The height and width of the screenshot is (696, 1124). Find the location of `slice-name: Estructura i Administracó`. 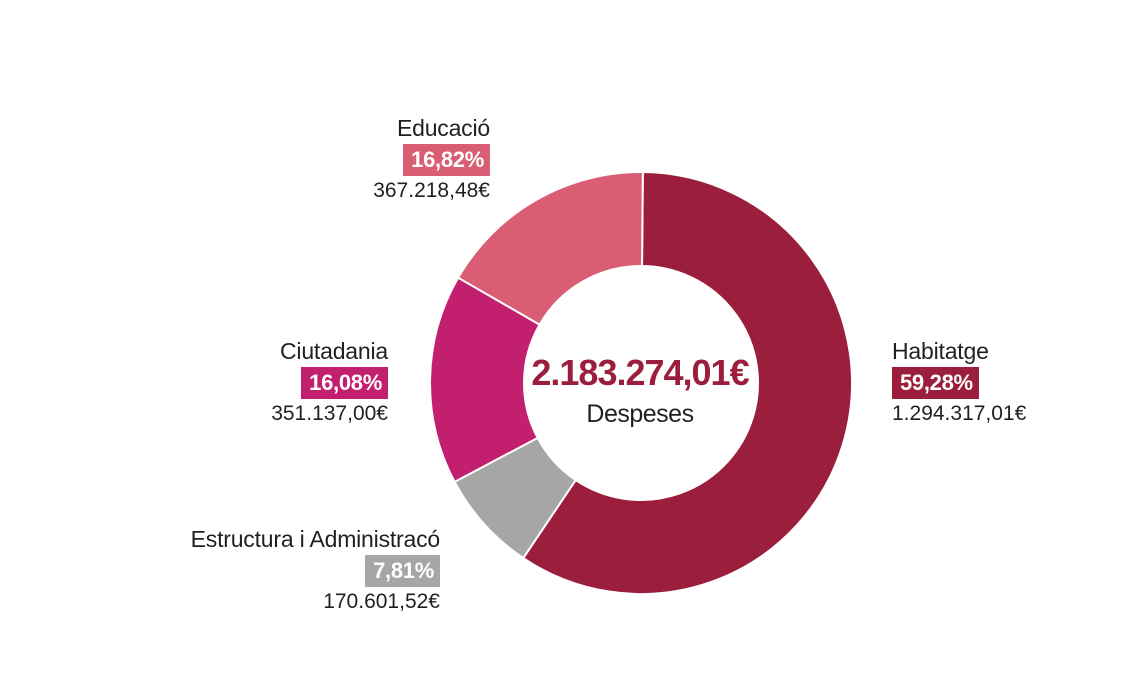

slice-name: Estructura i Administracó is located at coordinates (315, 539).